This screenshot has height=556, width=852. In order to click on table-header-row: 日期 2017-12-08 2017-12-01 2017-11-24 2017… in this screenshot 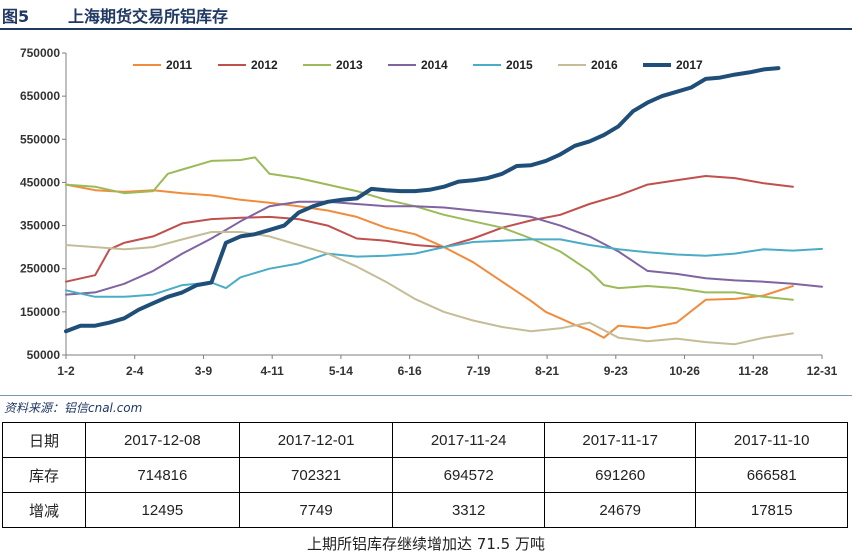, I will do `click(425, 440)`.